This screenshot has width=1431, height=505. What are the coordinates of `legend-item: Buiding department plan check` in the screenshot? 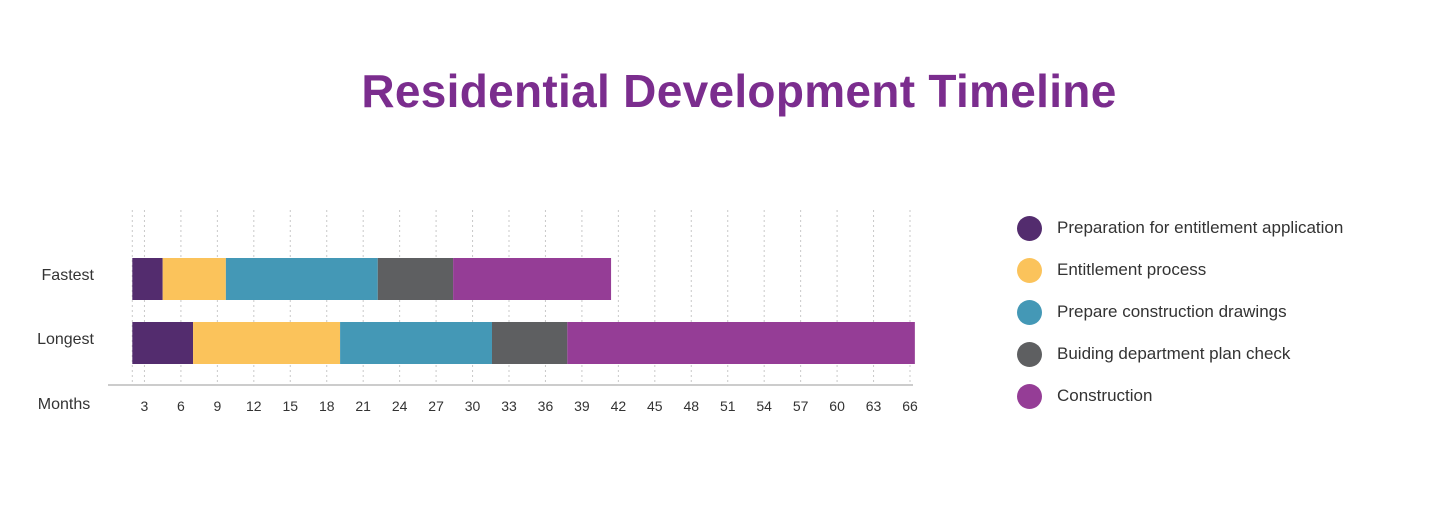 It's located at (1180, 354).